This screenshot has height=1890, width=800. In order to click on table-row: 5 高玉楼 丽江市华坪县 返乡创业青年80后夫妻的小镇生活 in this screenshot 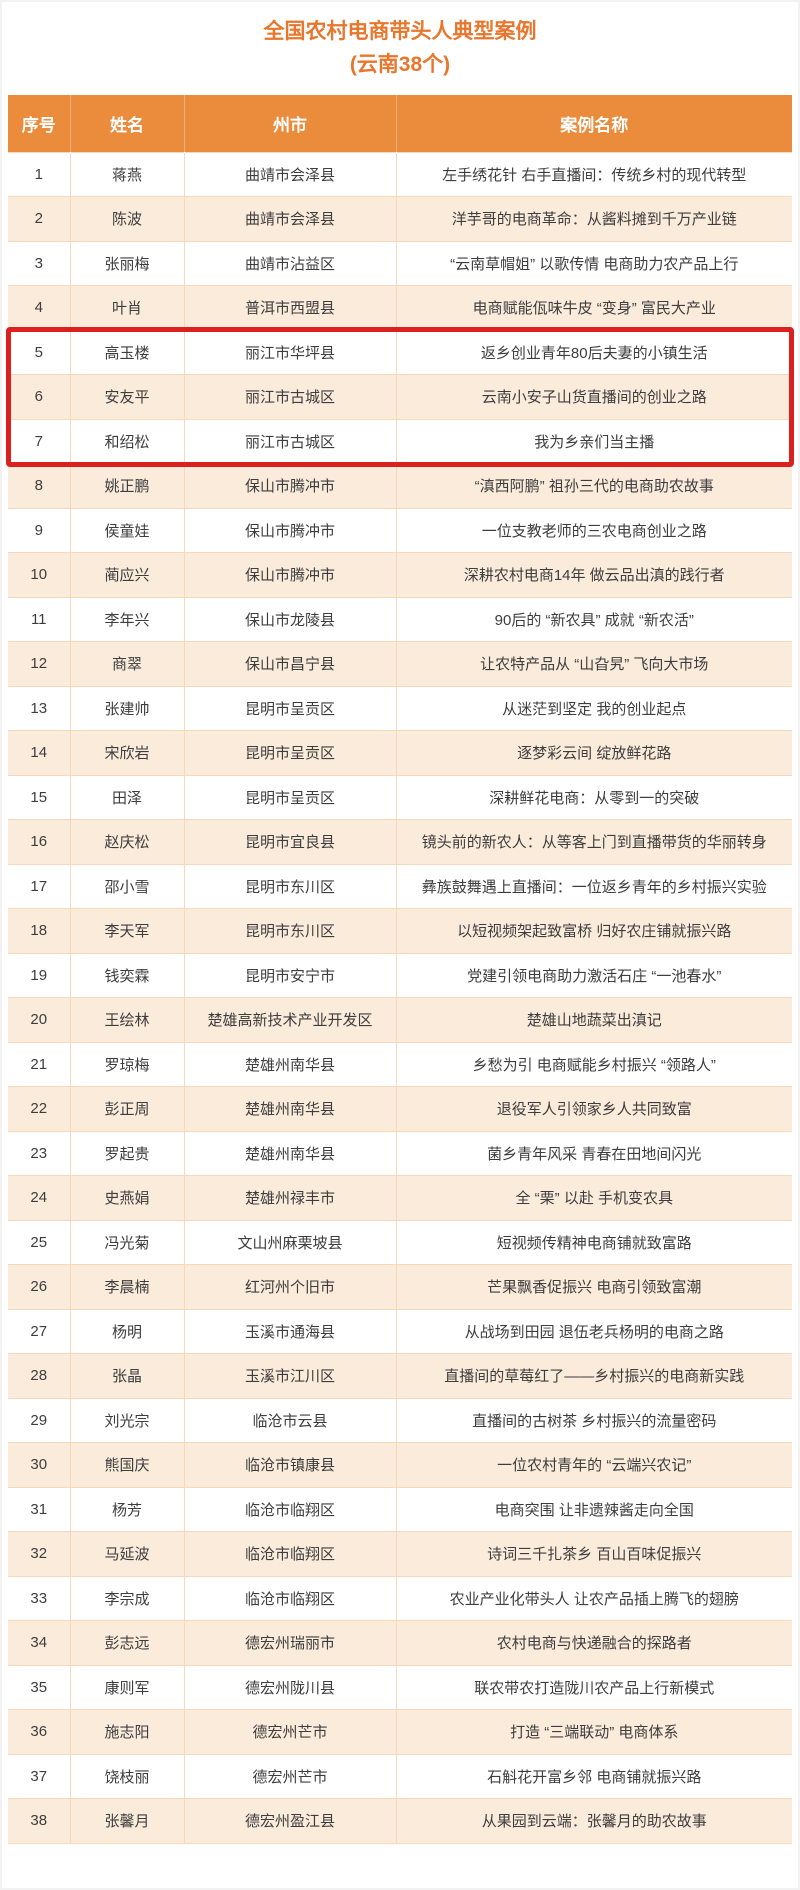, I will do `click(400, 352)`.